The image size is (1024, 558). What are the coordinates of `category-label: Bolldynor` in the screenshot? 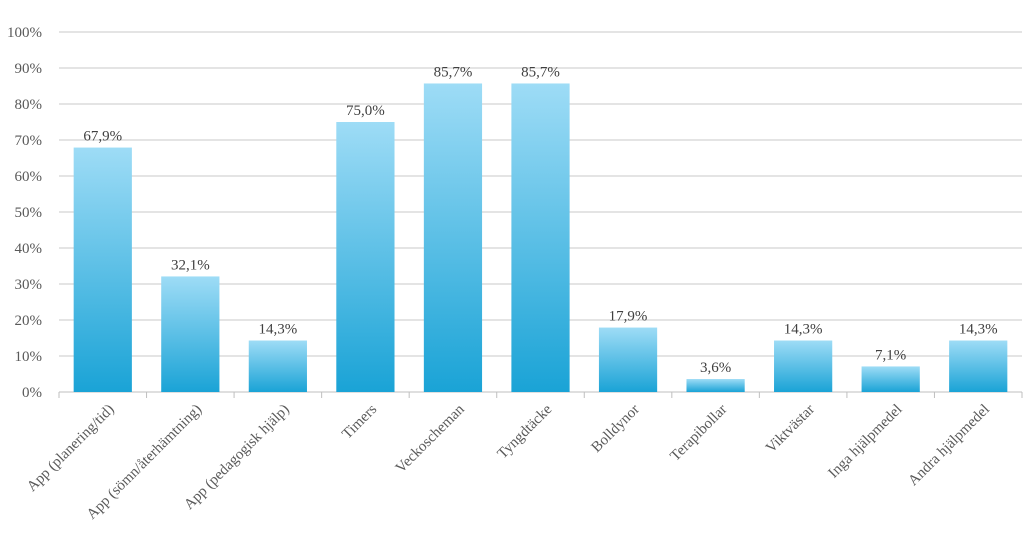 It's located at (616, 429).